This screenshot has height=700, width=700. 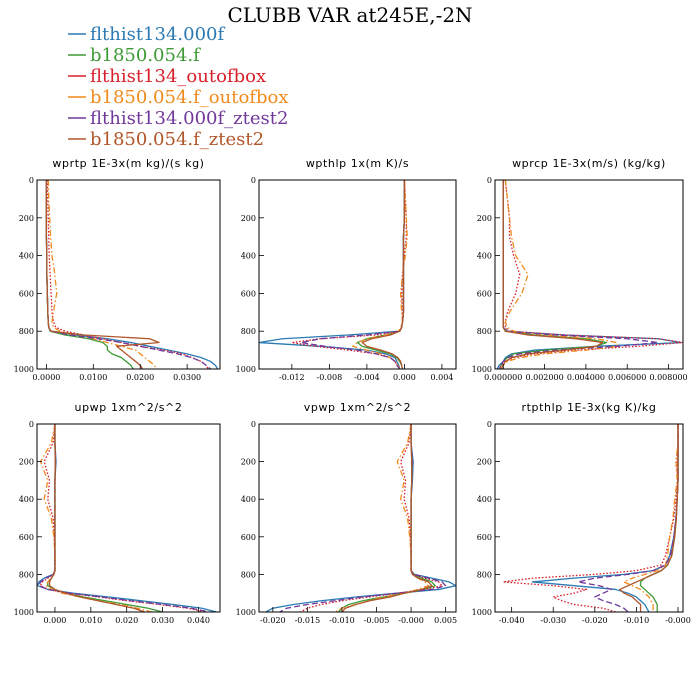 I want to click on legend-entry-label: b1850.054.f_ztest2, so click(x=177, y=139).